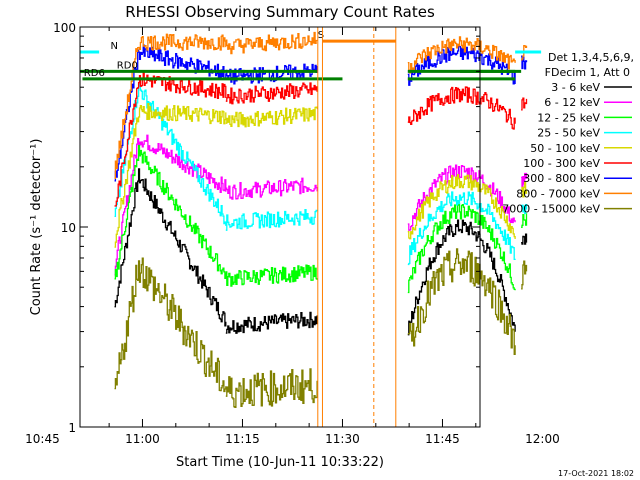 The width and height of the screenshot is (640, 480). I want to click on legend-header-2: FDecim 1, Att 0, so click(587, 72).